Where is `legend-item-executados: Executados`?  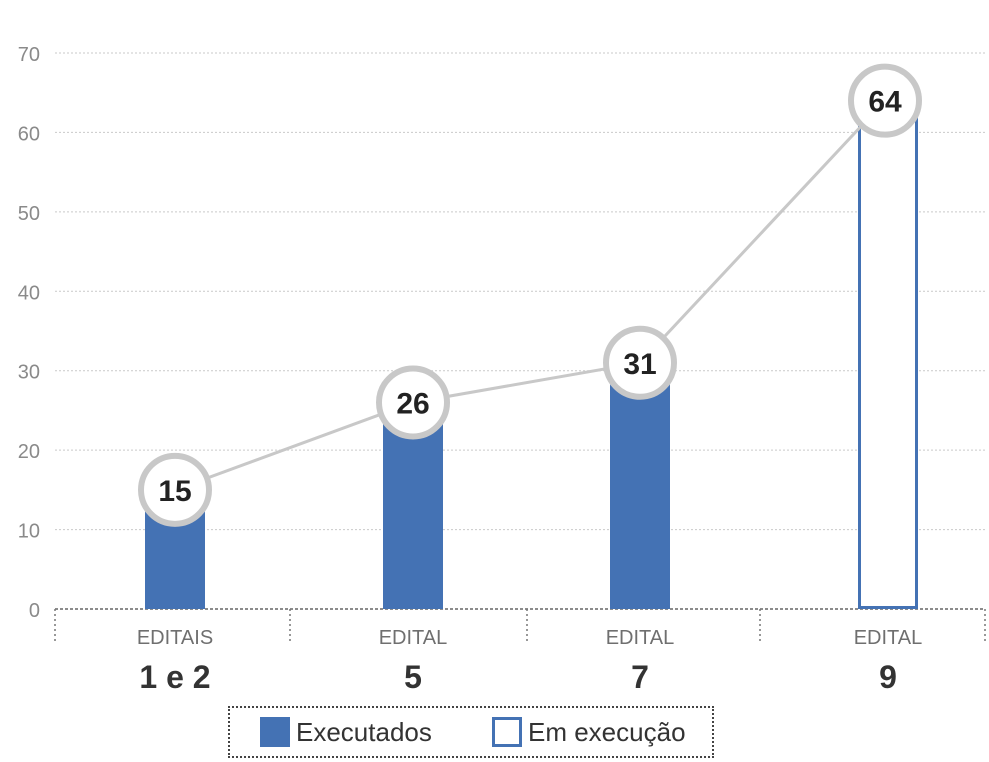 legend-item-executados: Executados is located at coordinates (346, 732).